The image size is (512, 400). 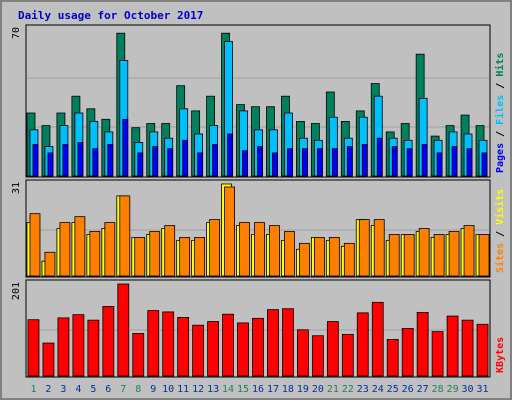 I want to click on x-tick-label-8: 8, so click(x=138, y=389).